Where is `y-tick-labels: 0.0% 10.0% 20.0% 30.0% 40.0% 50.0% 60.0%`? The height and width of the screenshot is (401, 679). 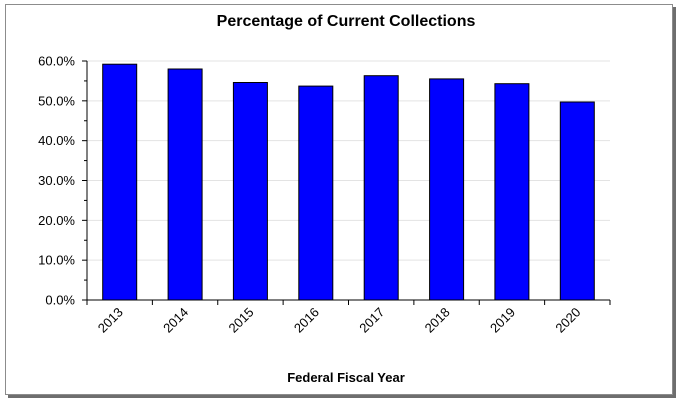
y-tick-labels: 0.0% 10.0% 20.0% 30.0% 40.0% 50.0% 60.0% is located at coordinates (56, 181).